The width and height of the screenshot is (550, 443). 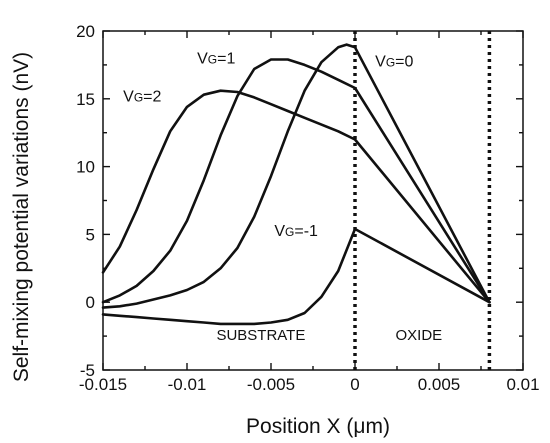 What do you see at coordinates (21, 217) in the screenshot?
I see `y-axis-title: Self-mixing potential variations (nV)` at bounding box center [21, 217].